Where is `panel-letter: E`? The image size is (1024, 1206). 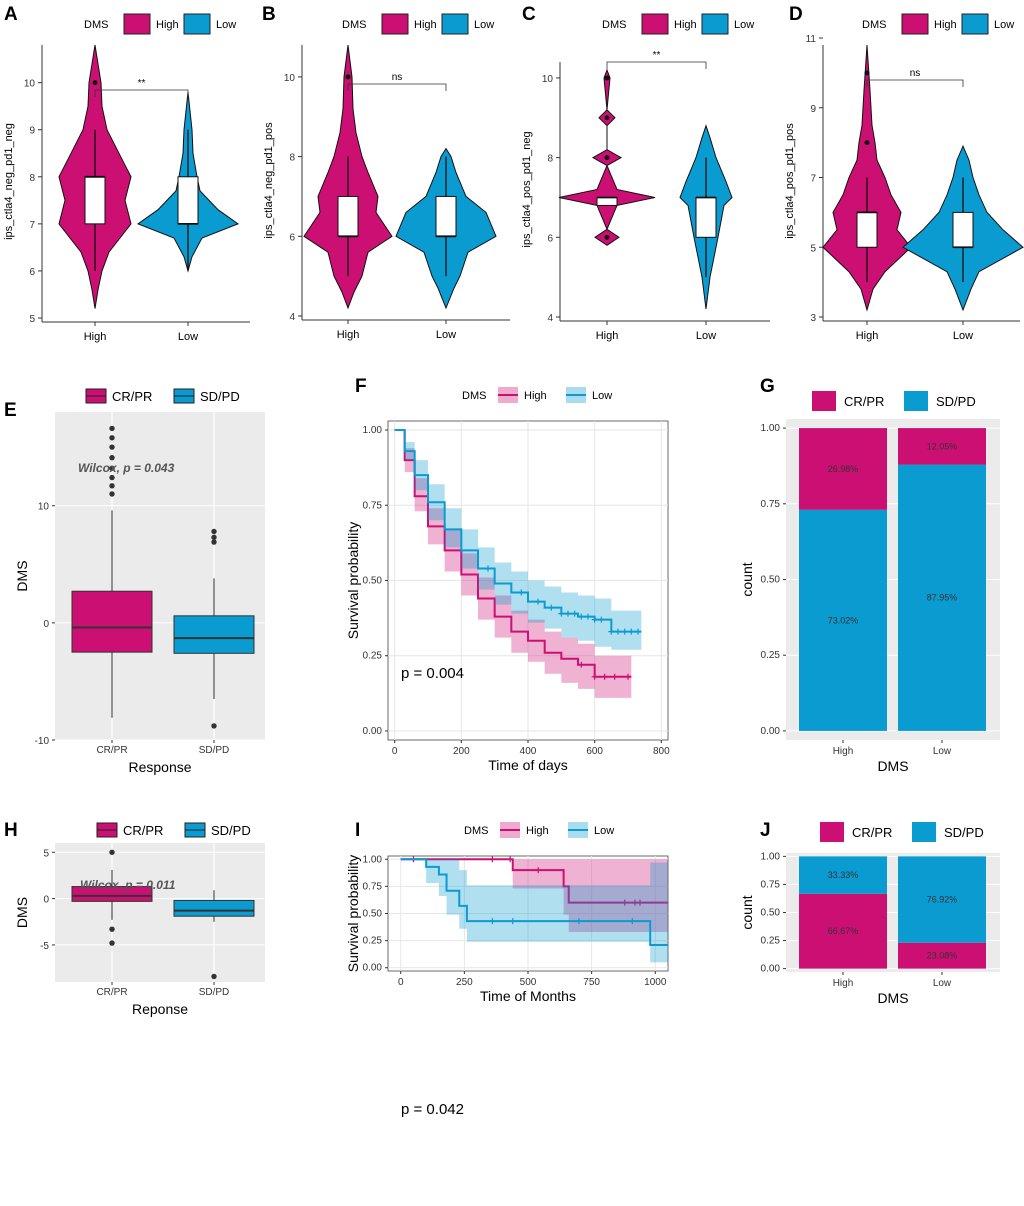
panel-letter: E is located at coordinates (10, 410).